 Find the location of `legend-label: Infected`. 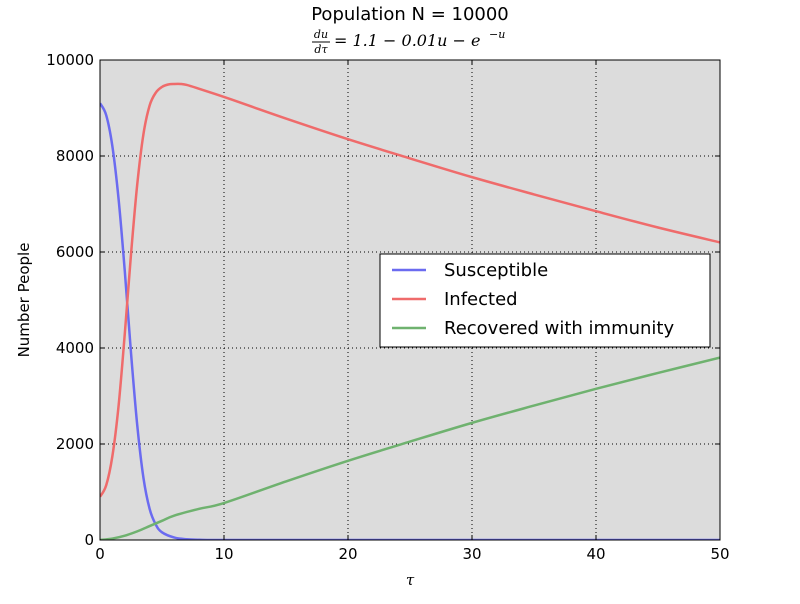

legend-label: Infected is located at coordinates (481, 299).